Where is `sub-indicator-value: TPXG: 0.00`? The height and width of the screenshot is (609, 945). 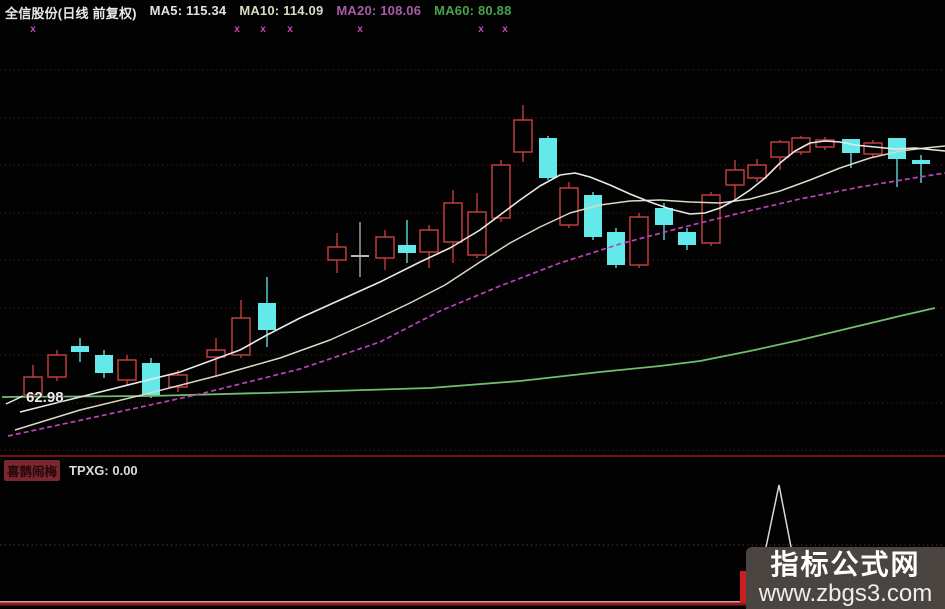
sub-indicator-value: TPXG: 0.00 is located at coordinates (103, 470).